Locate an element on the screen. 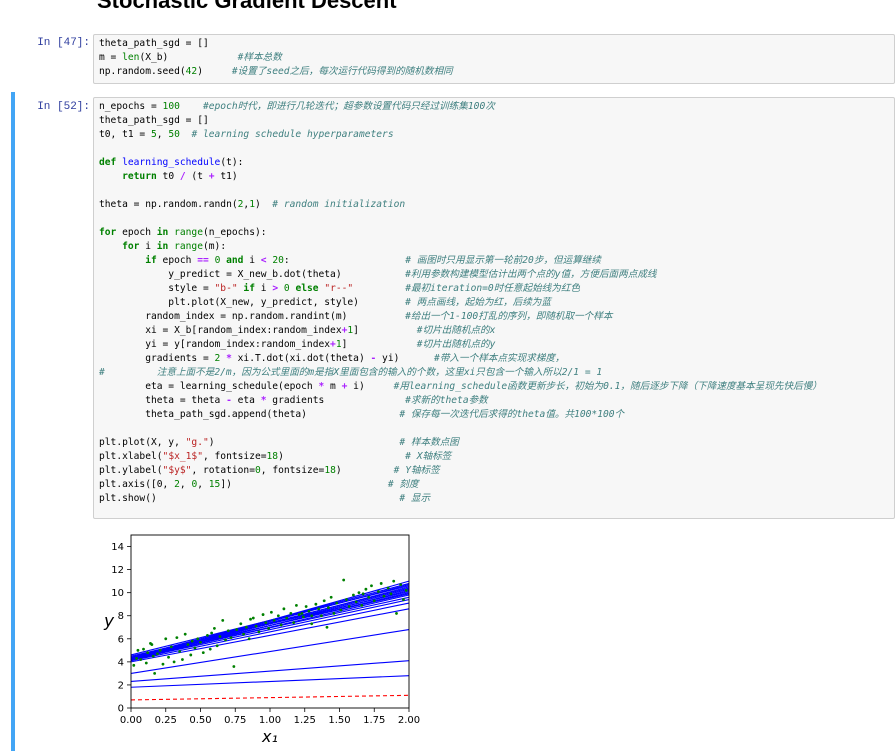  section-title: Stochastic Gradient Descent is located at coordinates (247, 6).